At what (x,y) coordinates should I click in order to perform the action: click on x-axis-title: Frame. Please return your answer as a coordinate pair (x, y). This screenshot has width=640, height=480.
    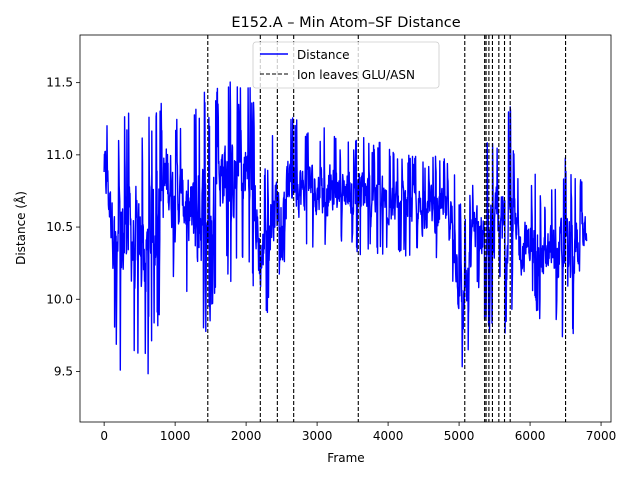
    Looking at the image, I should click on (345, 458).